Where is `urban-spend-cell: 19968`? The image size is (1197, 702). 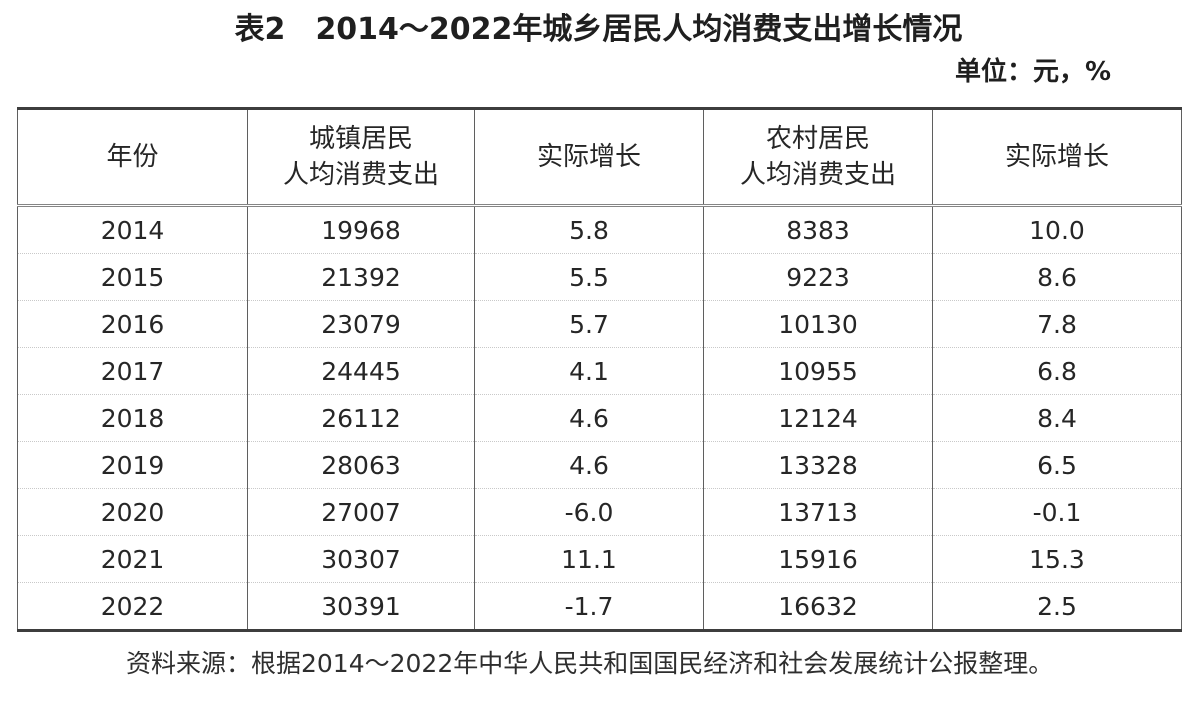 urban-spend-cell: 19968 is located at coordinates (361, 229).